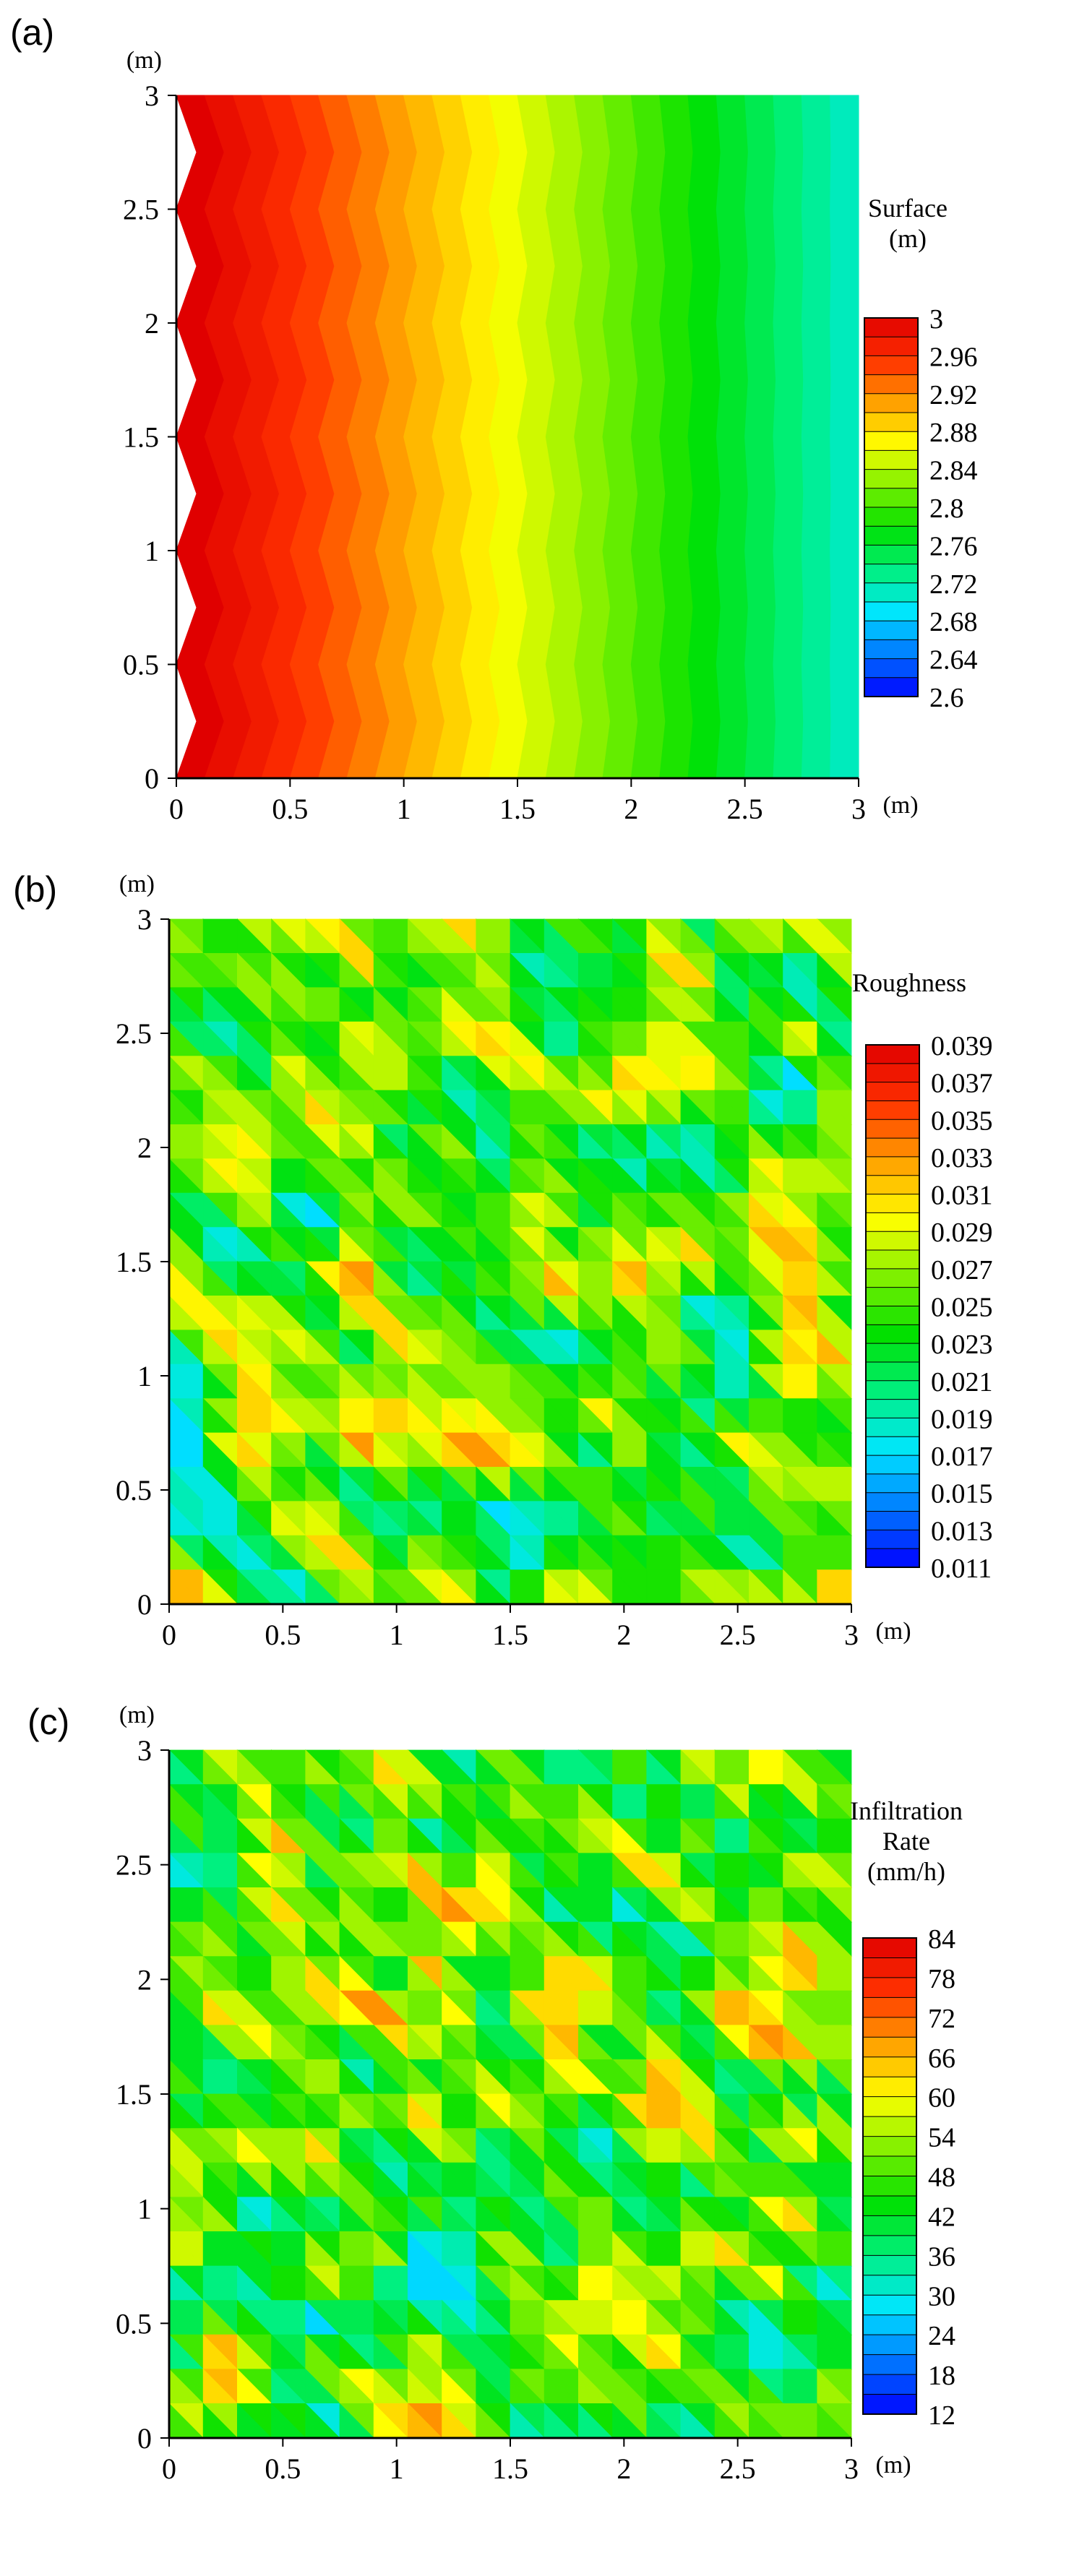  Describe the element at coordinates (953, 660) in the screenshot. I see `legend-tick-label: 2.64` at that location.